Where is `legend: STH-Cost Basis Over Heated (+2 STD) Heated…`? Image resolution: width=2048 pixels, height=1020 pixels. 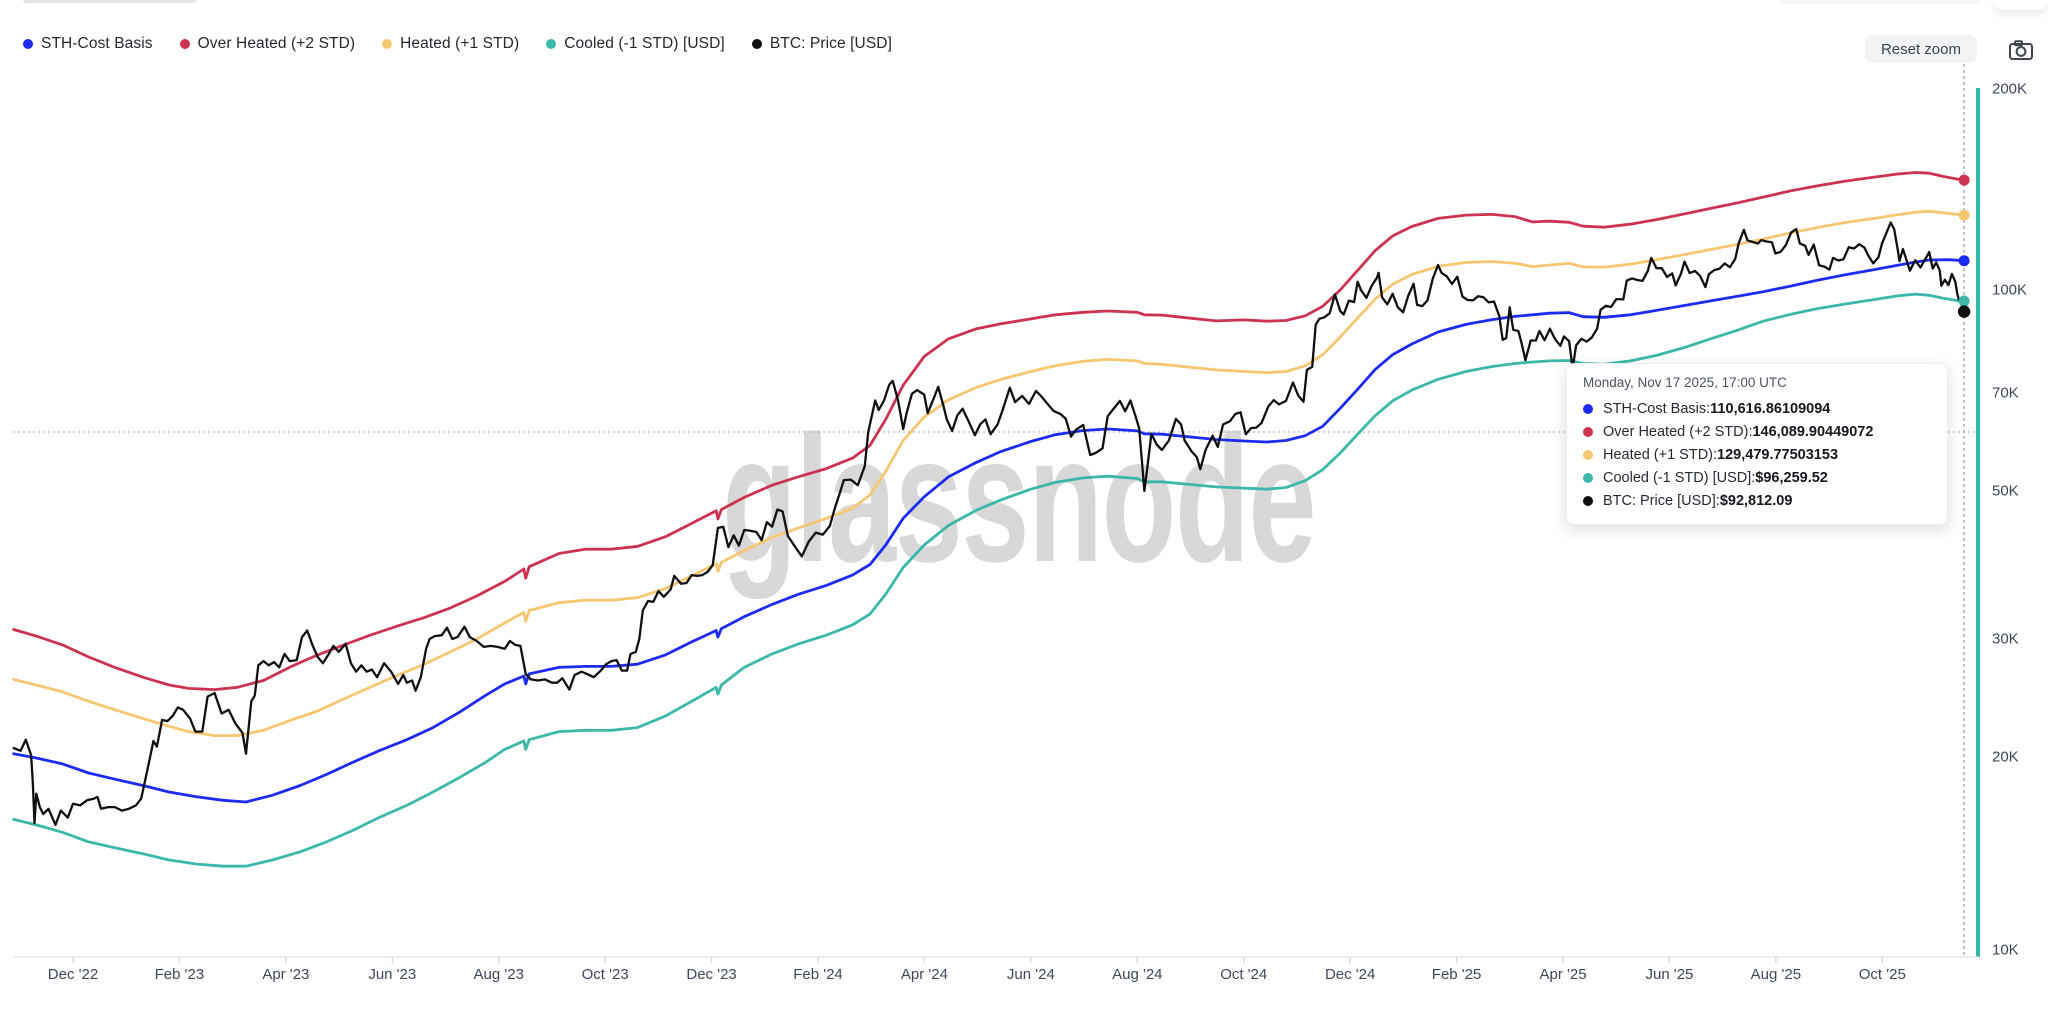 legend: STH-Cost Basis Over Heated (+2 STD) Heated… is located at coordinates (457, 44).